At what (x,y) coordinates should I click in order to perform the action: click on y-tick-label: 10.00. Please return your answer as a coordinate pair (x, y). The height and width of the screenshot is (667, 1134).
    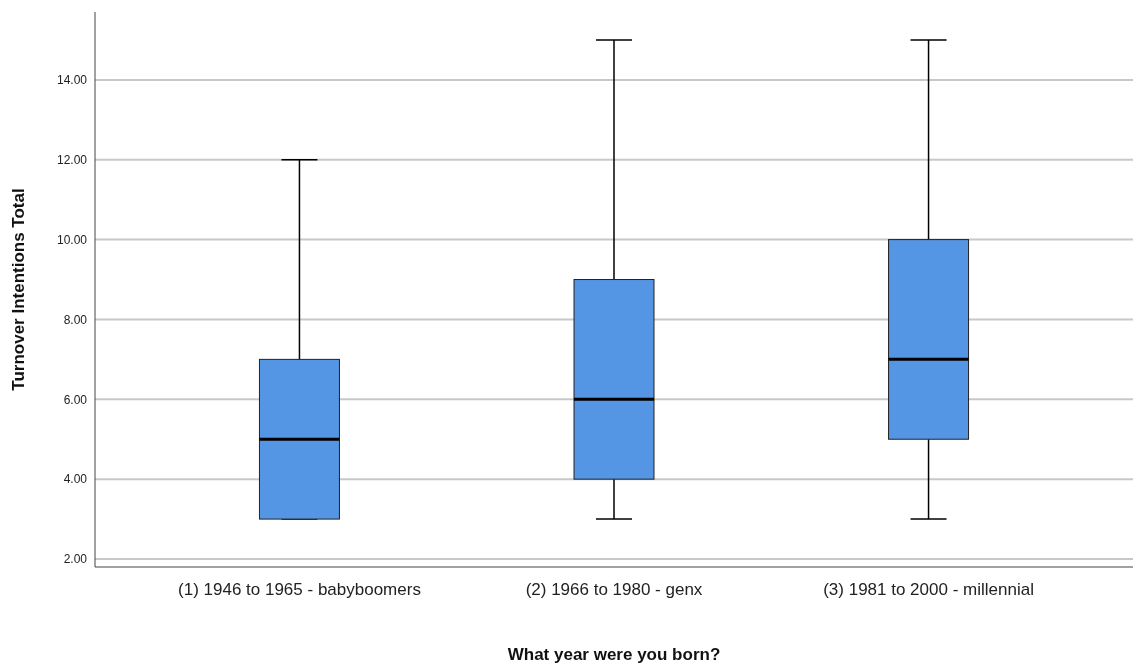
    Looking at the image, I should click on (72, 239).